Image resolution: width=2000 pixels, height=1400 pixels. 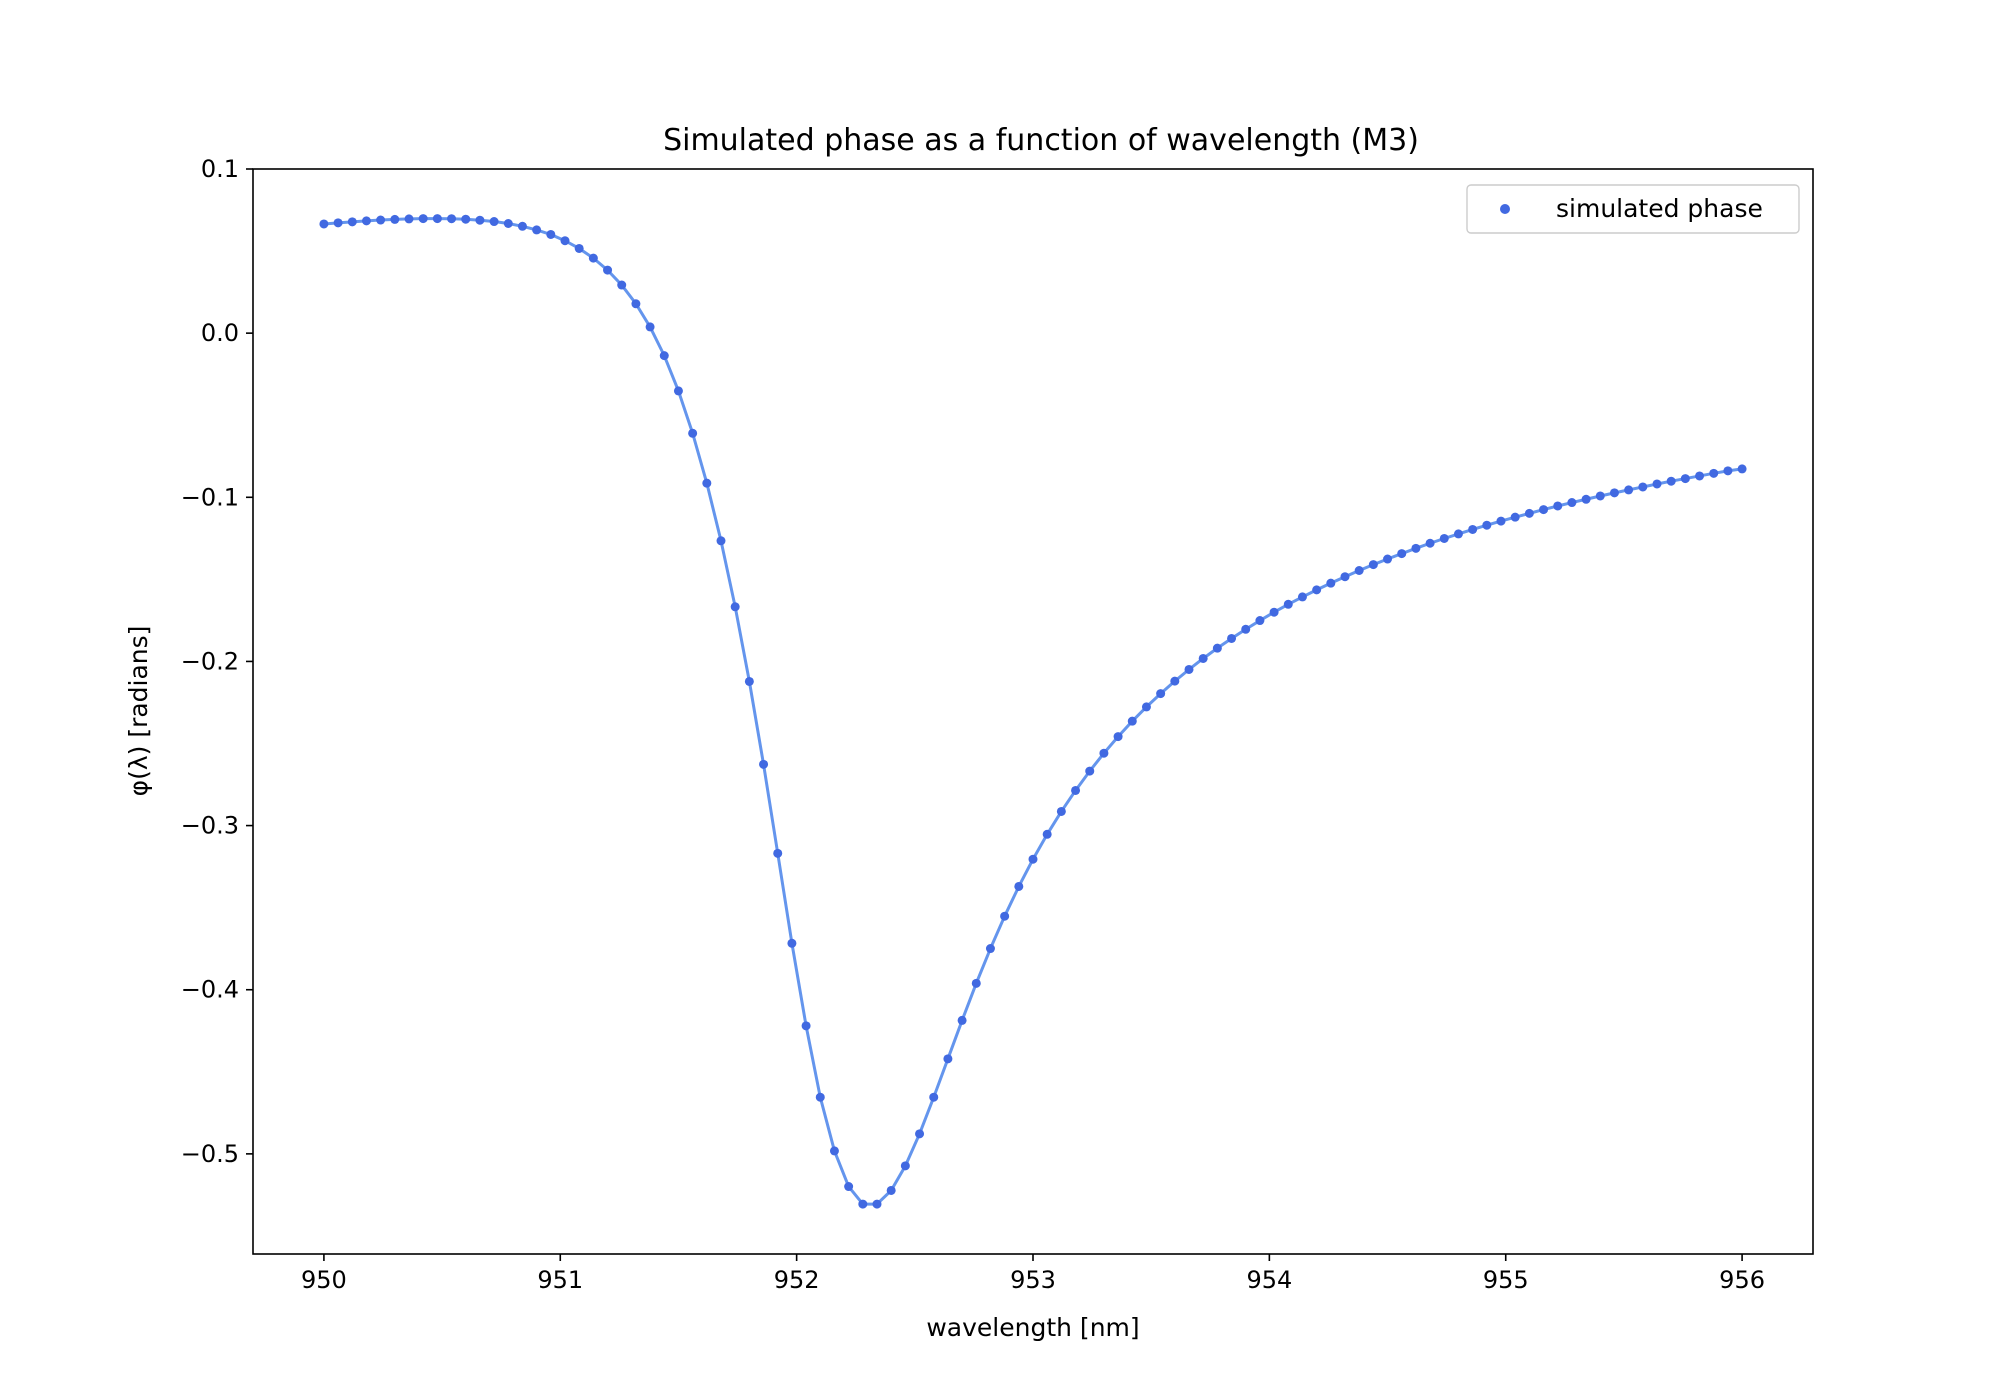 I want to click on legend-label-simulated-phase: simulated phase, so click(x=1659, y=208).